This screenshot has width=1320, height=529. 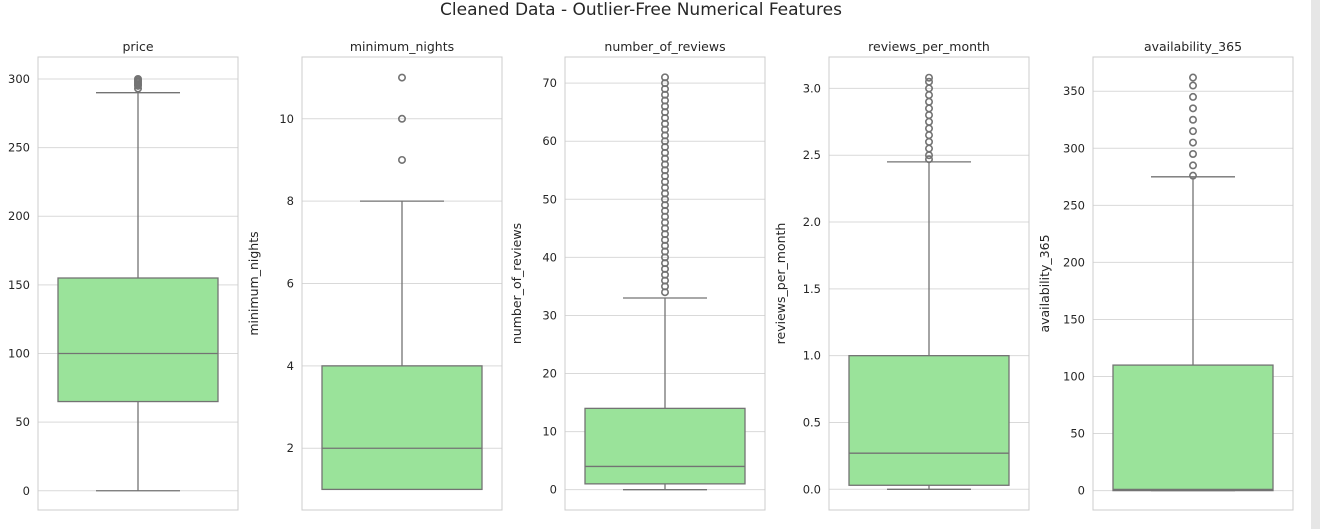 I want to click on y-tick-label: 6, so click(x=290, y=284).